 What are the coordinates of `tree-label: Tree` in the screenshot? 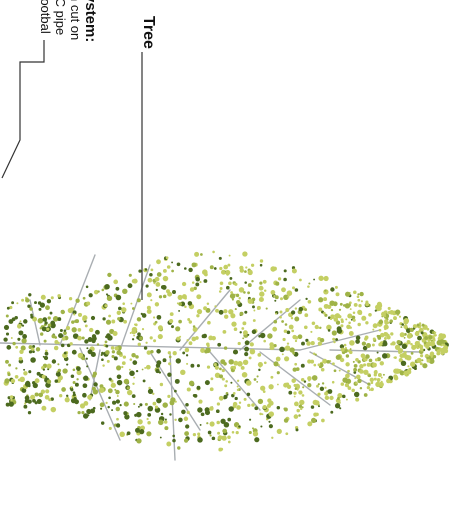 It's located at (148, 32).